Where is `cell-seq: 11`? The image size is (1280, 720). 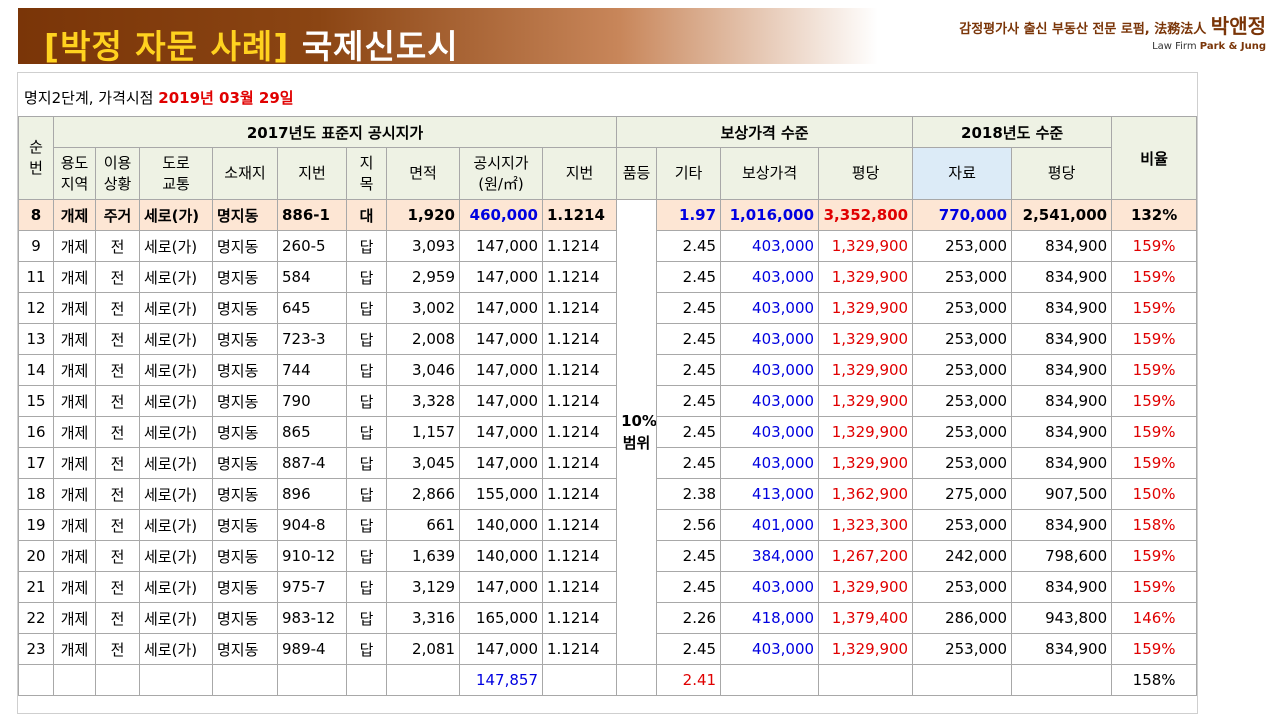 cell-seq: 11 is located at coordinates (36, 277).